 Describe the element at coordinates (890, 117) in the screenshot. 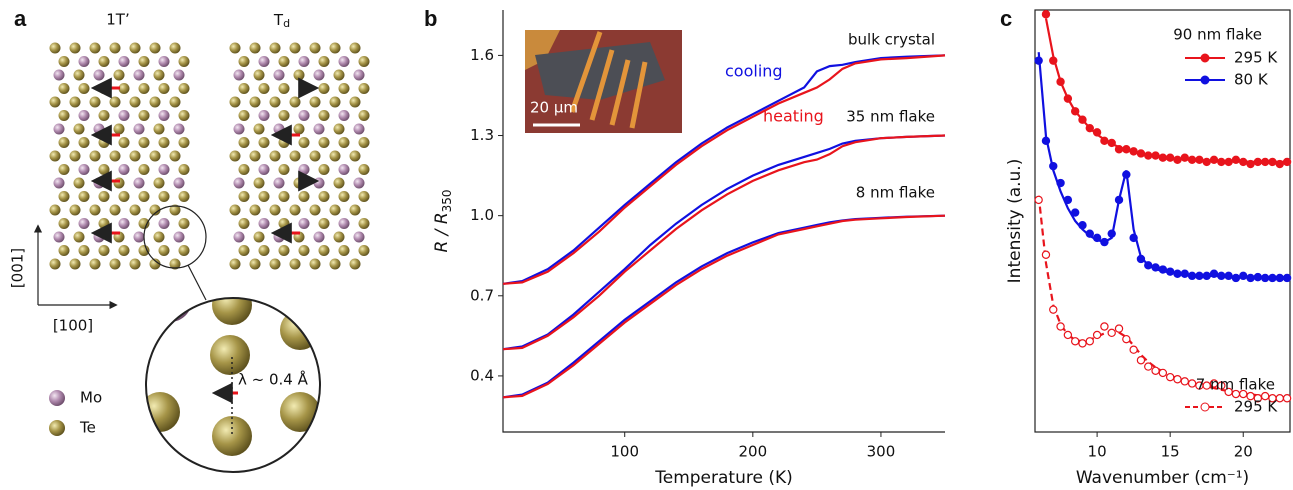

I see `sample-label: 35 nm flake` at that location.